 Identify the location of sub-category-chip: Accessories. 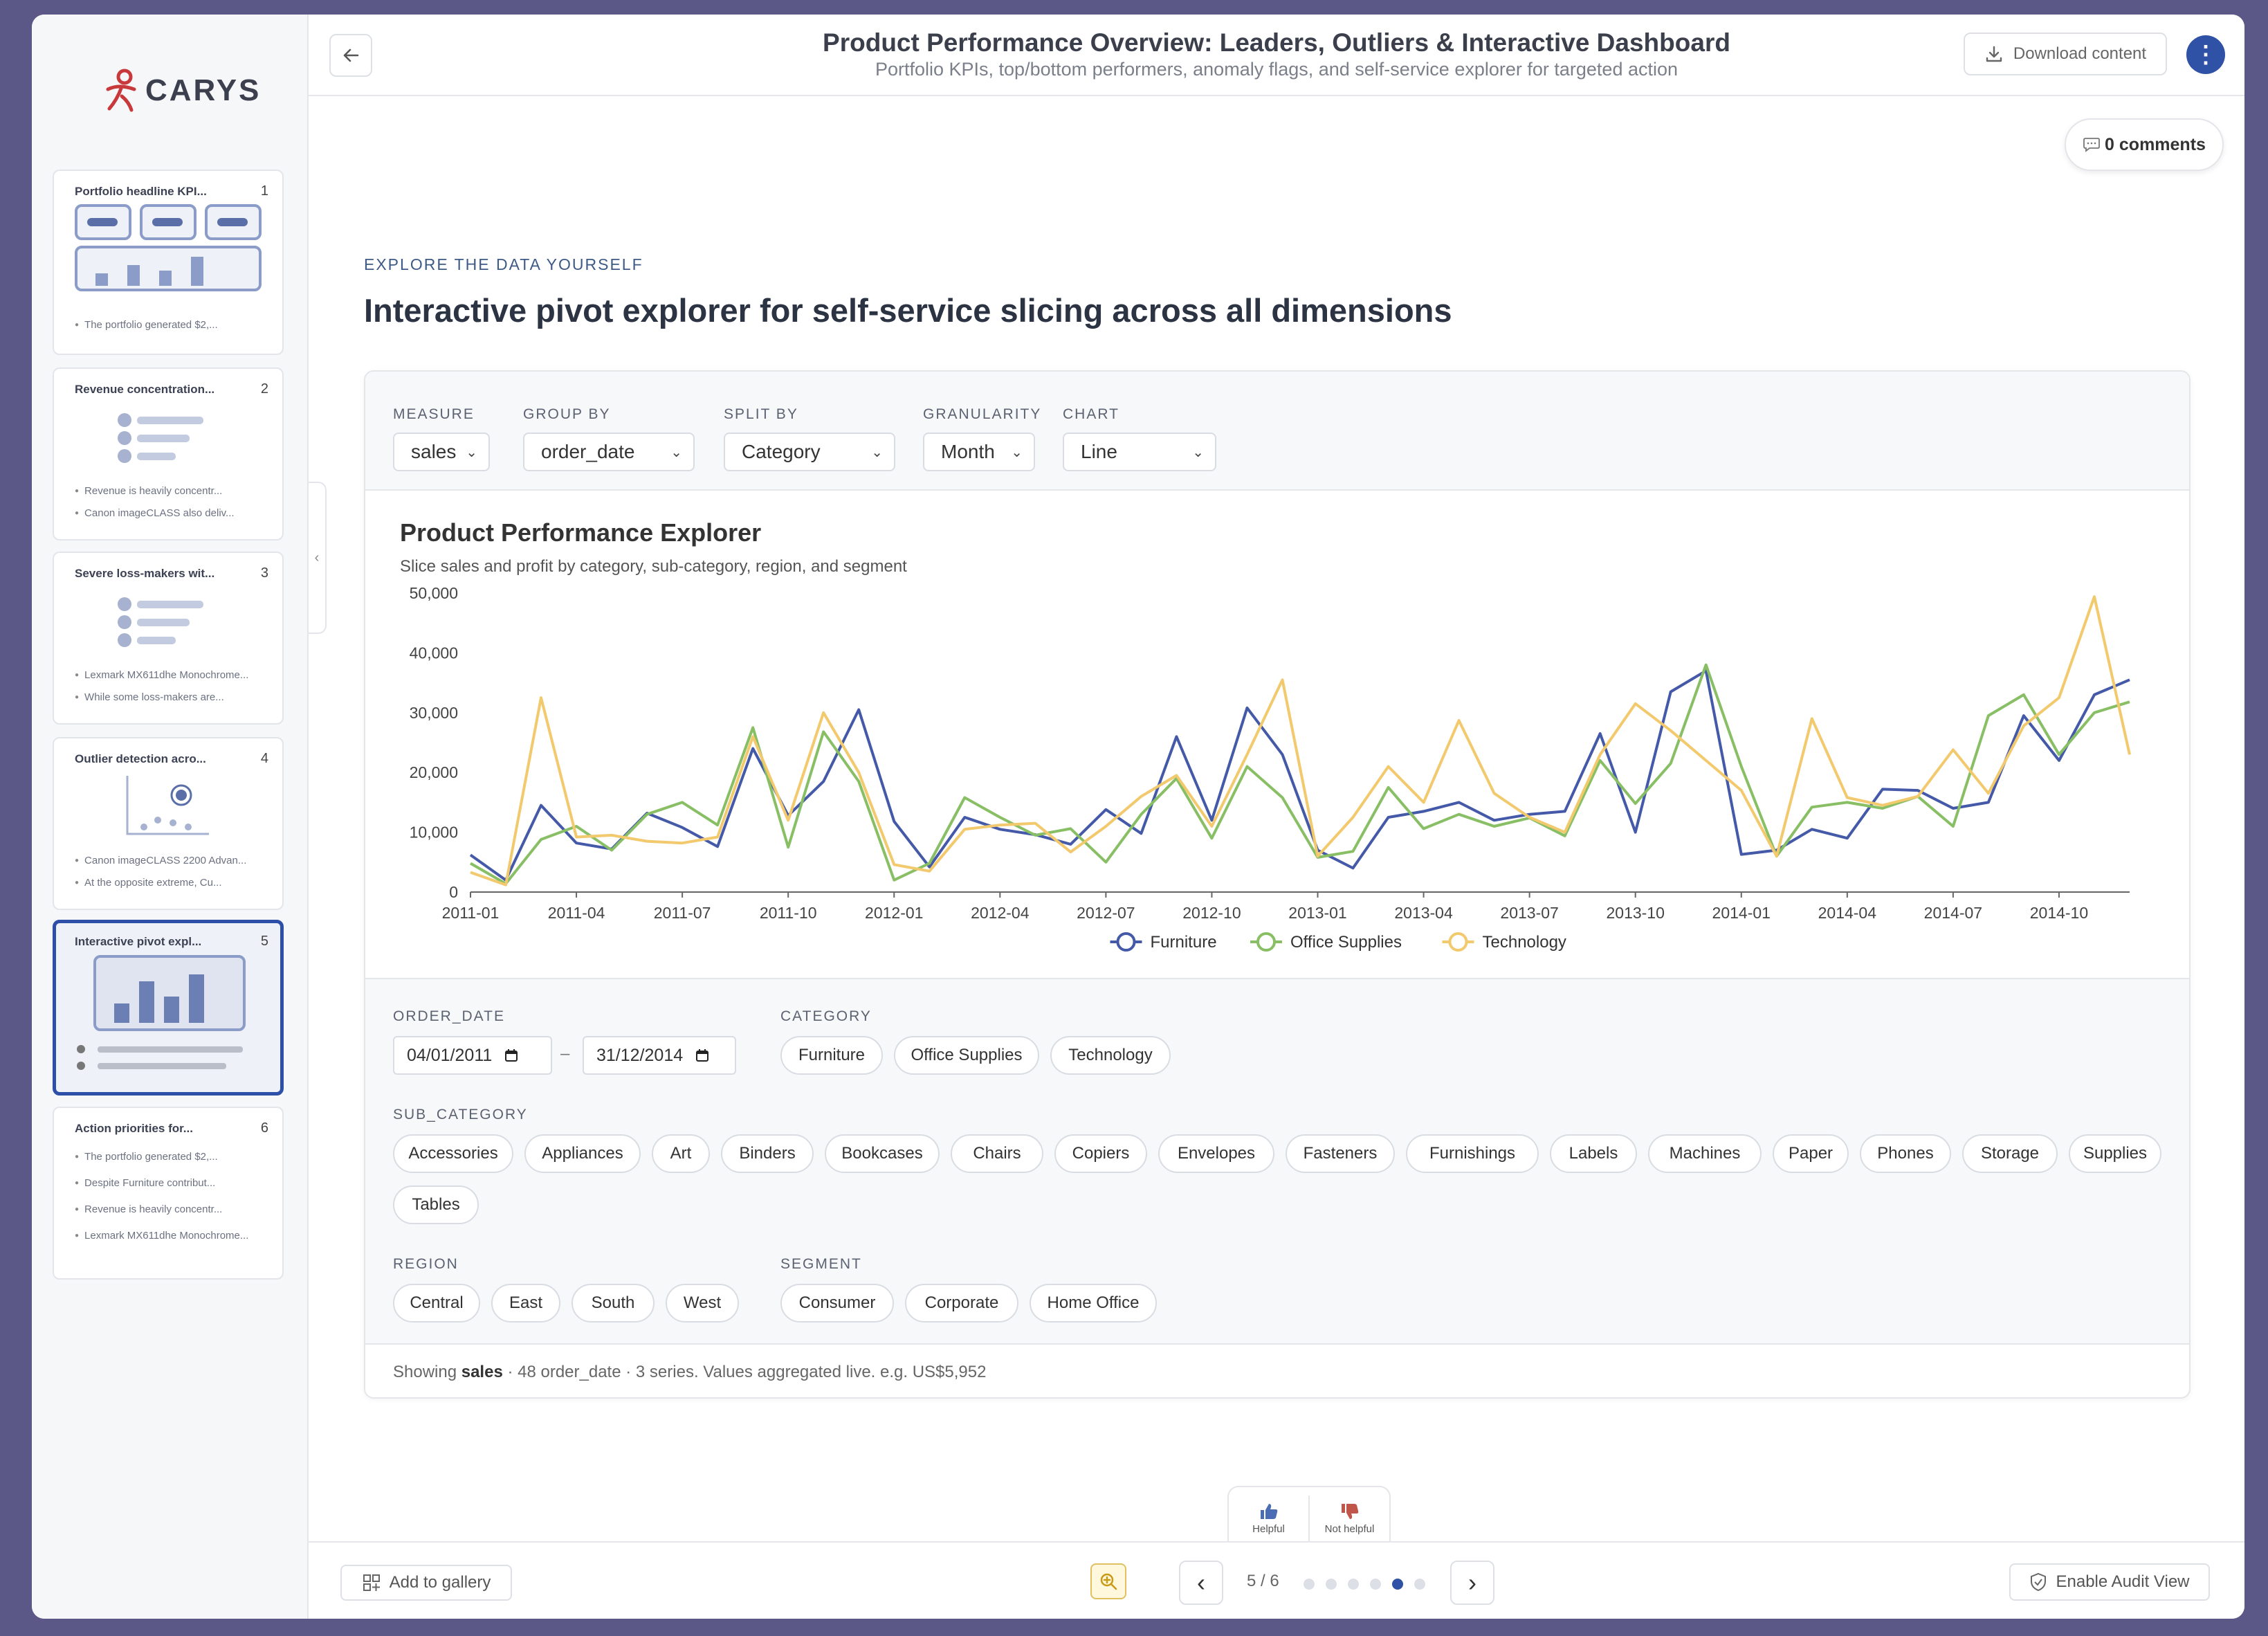
(453, 1153).